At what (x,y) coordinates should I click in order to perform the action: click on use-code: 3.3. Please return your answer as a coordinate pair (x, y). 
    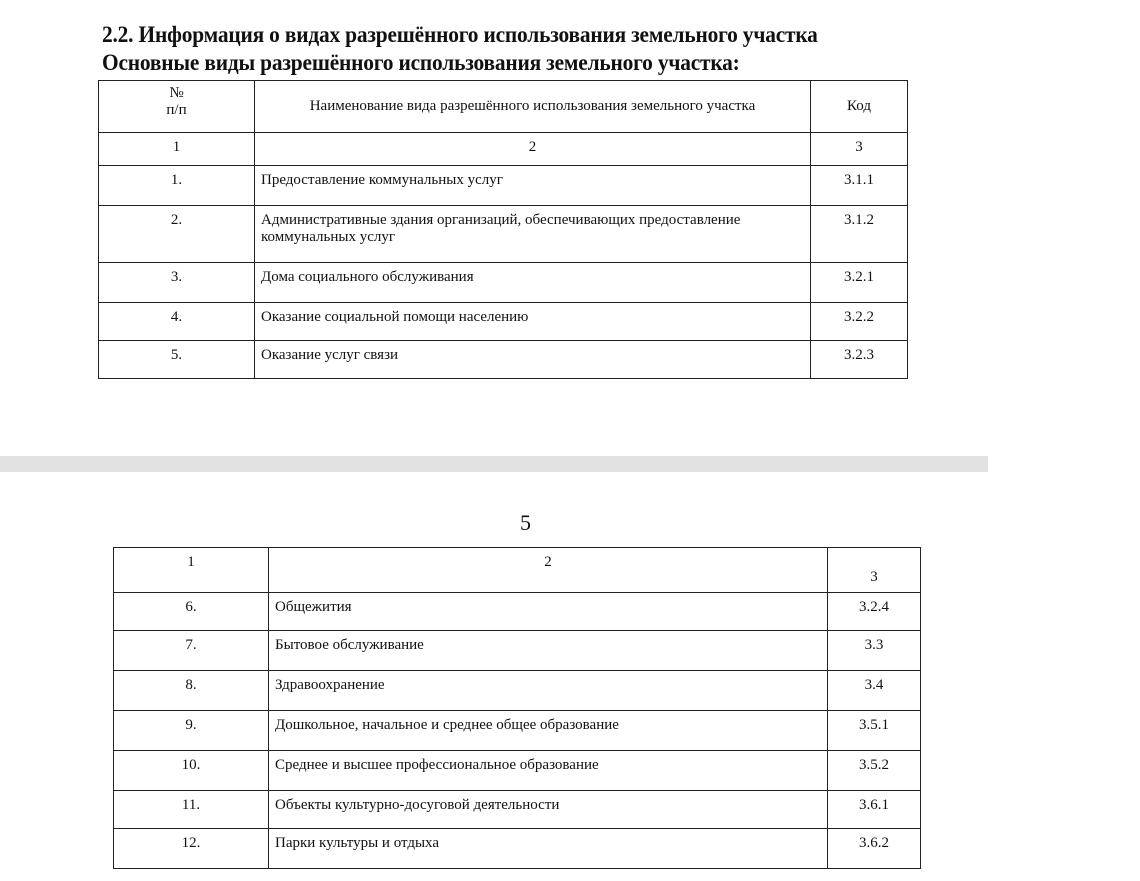
    Looking at the image, I should click on (874, 650).